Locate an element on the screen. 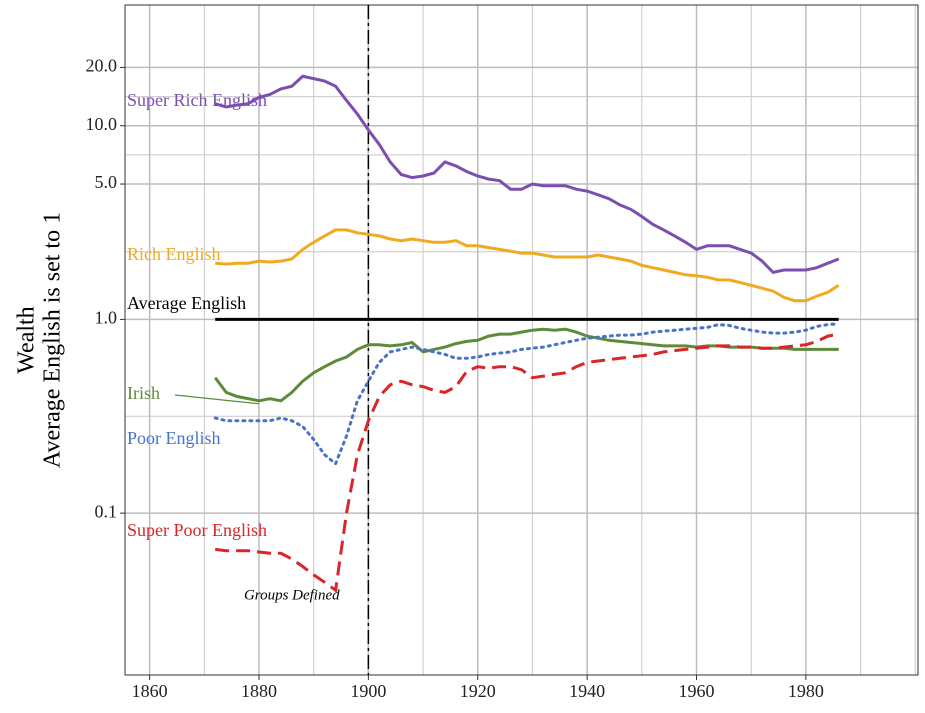 This screenshot has width=925, height=713. series-label: Super Rich English is located at coordinates (197, 100).